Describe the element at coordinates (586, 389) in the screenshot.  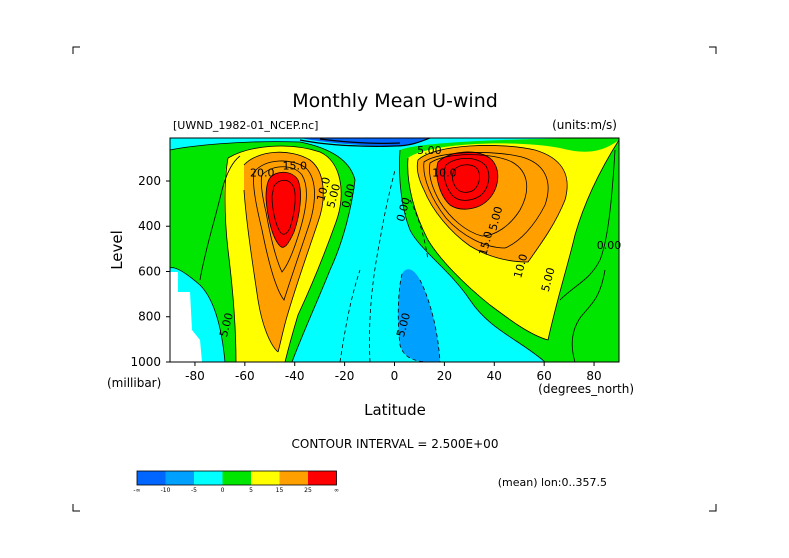
I see `x-units-label: (degrees_north)` at that location.